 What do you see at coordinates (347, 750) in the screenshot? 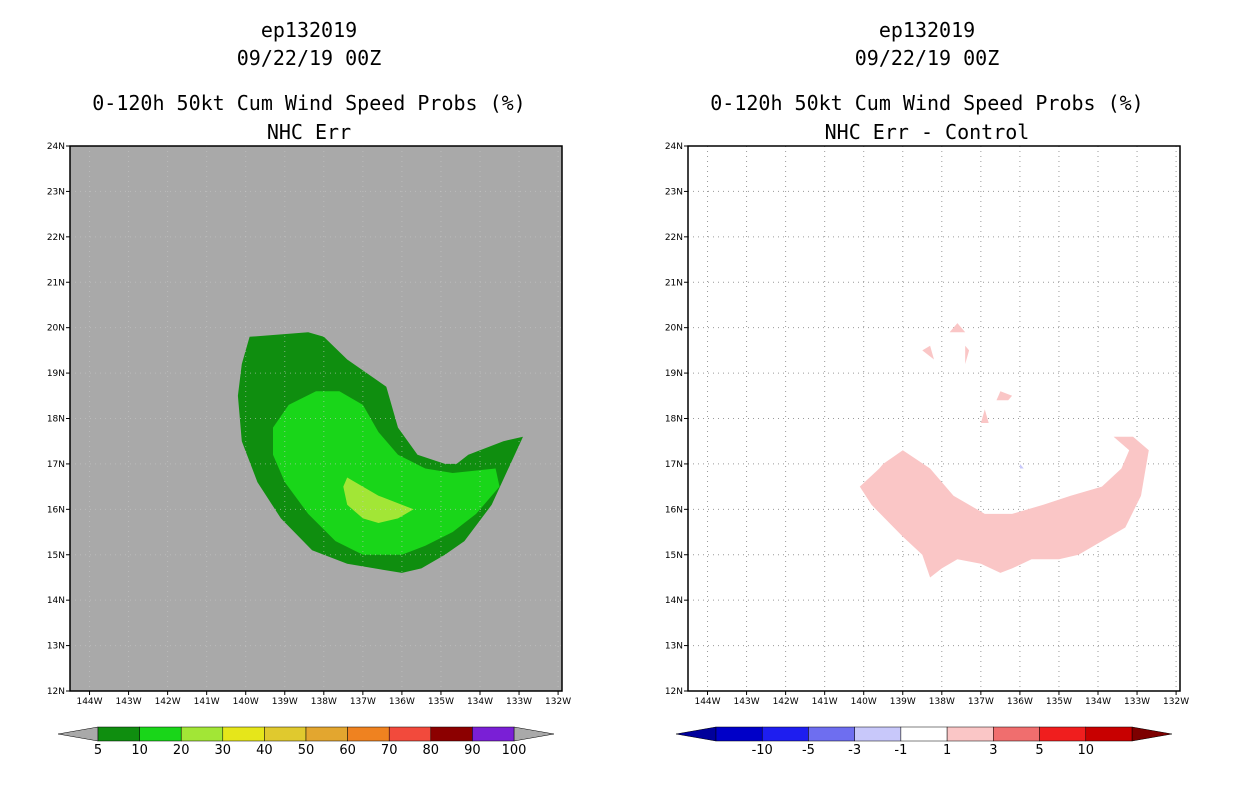
I see `left-colorbar-label: 60` at bounding box center [347, 750].